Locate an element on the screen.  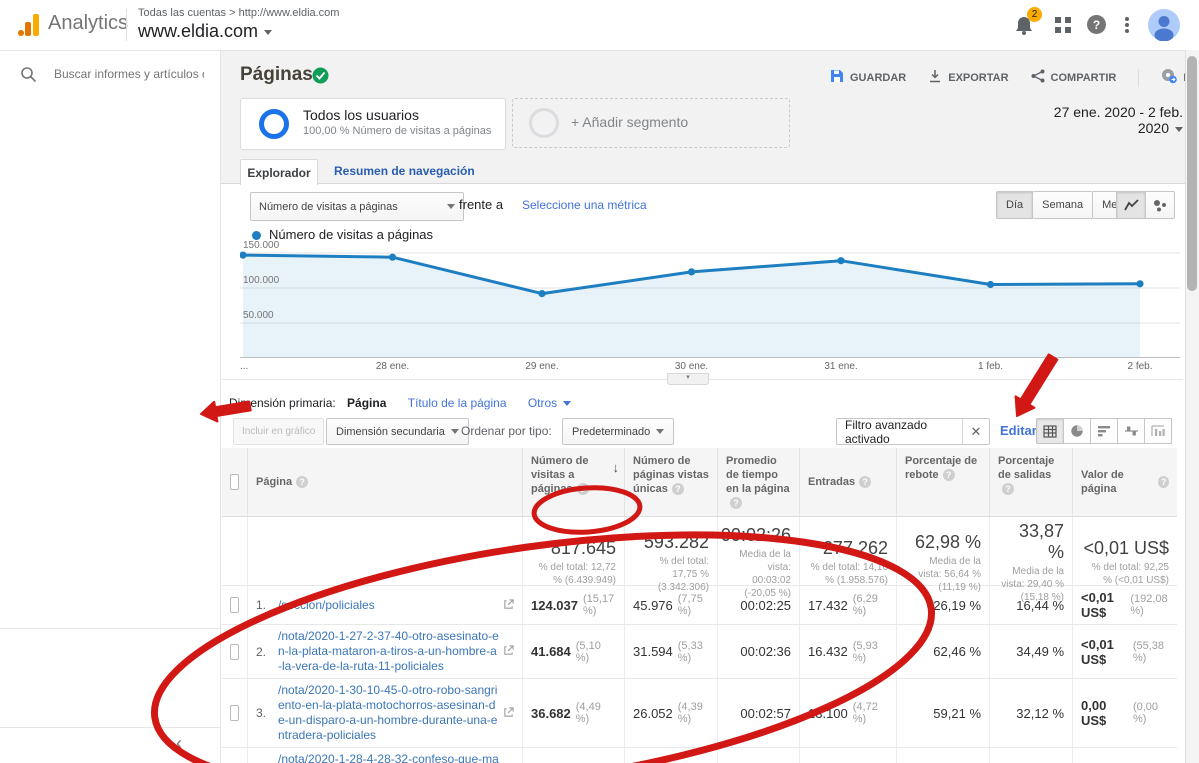
scrollbar-thumb is located at coordinates (1192, 173).